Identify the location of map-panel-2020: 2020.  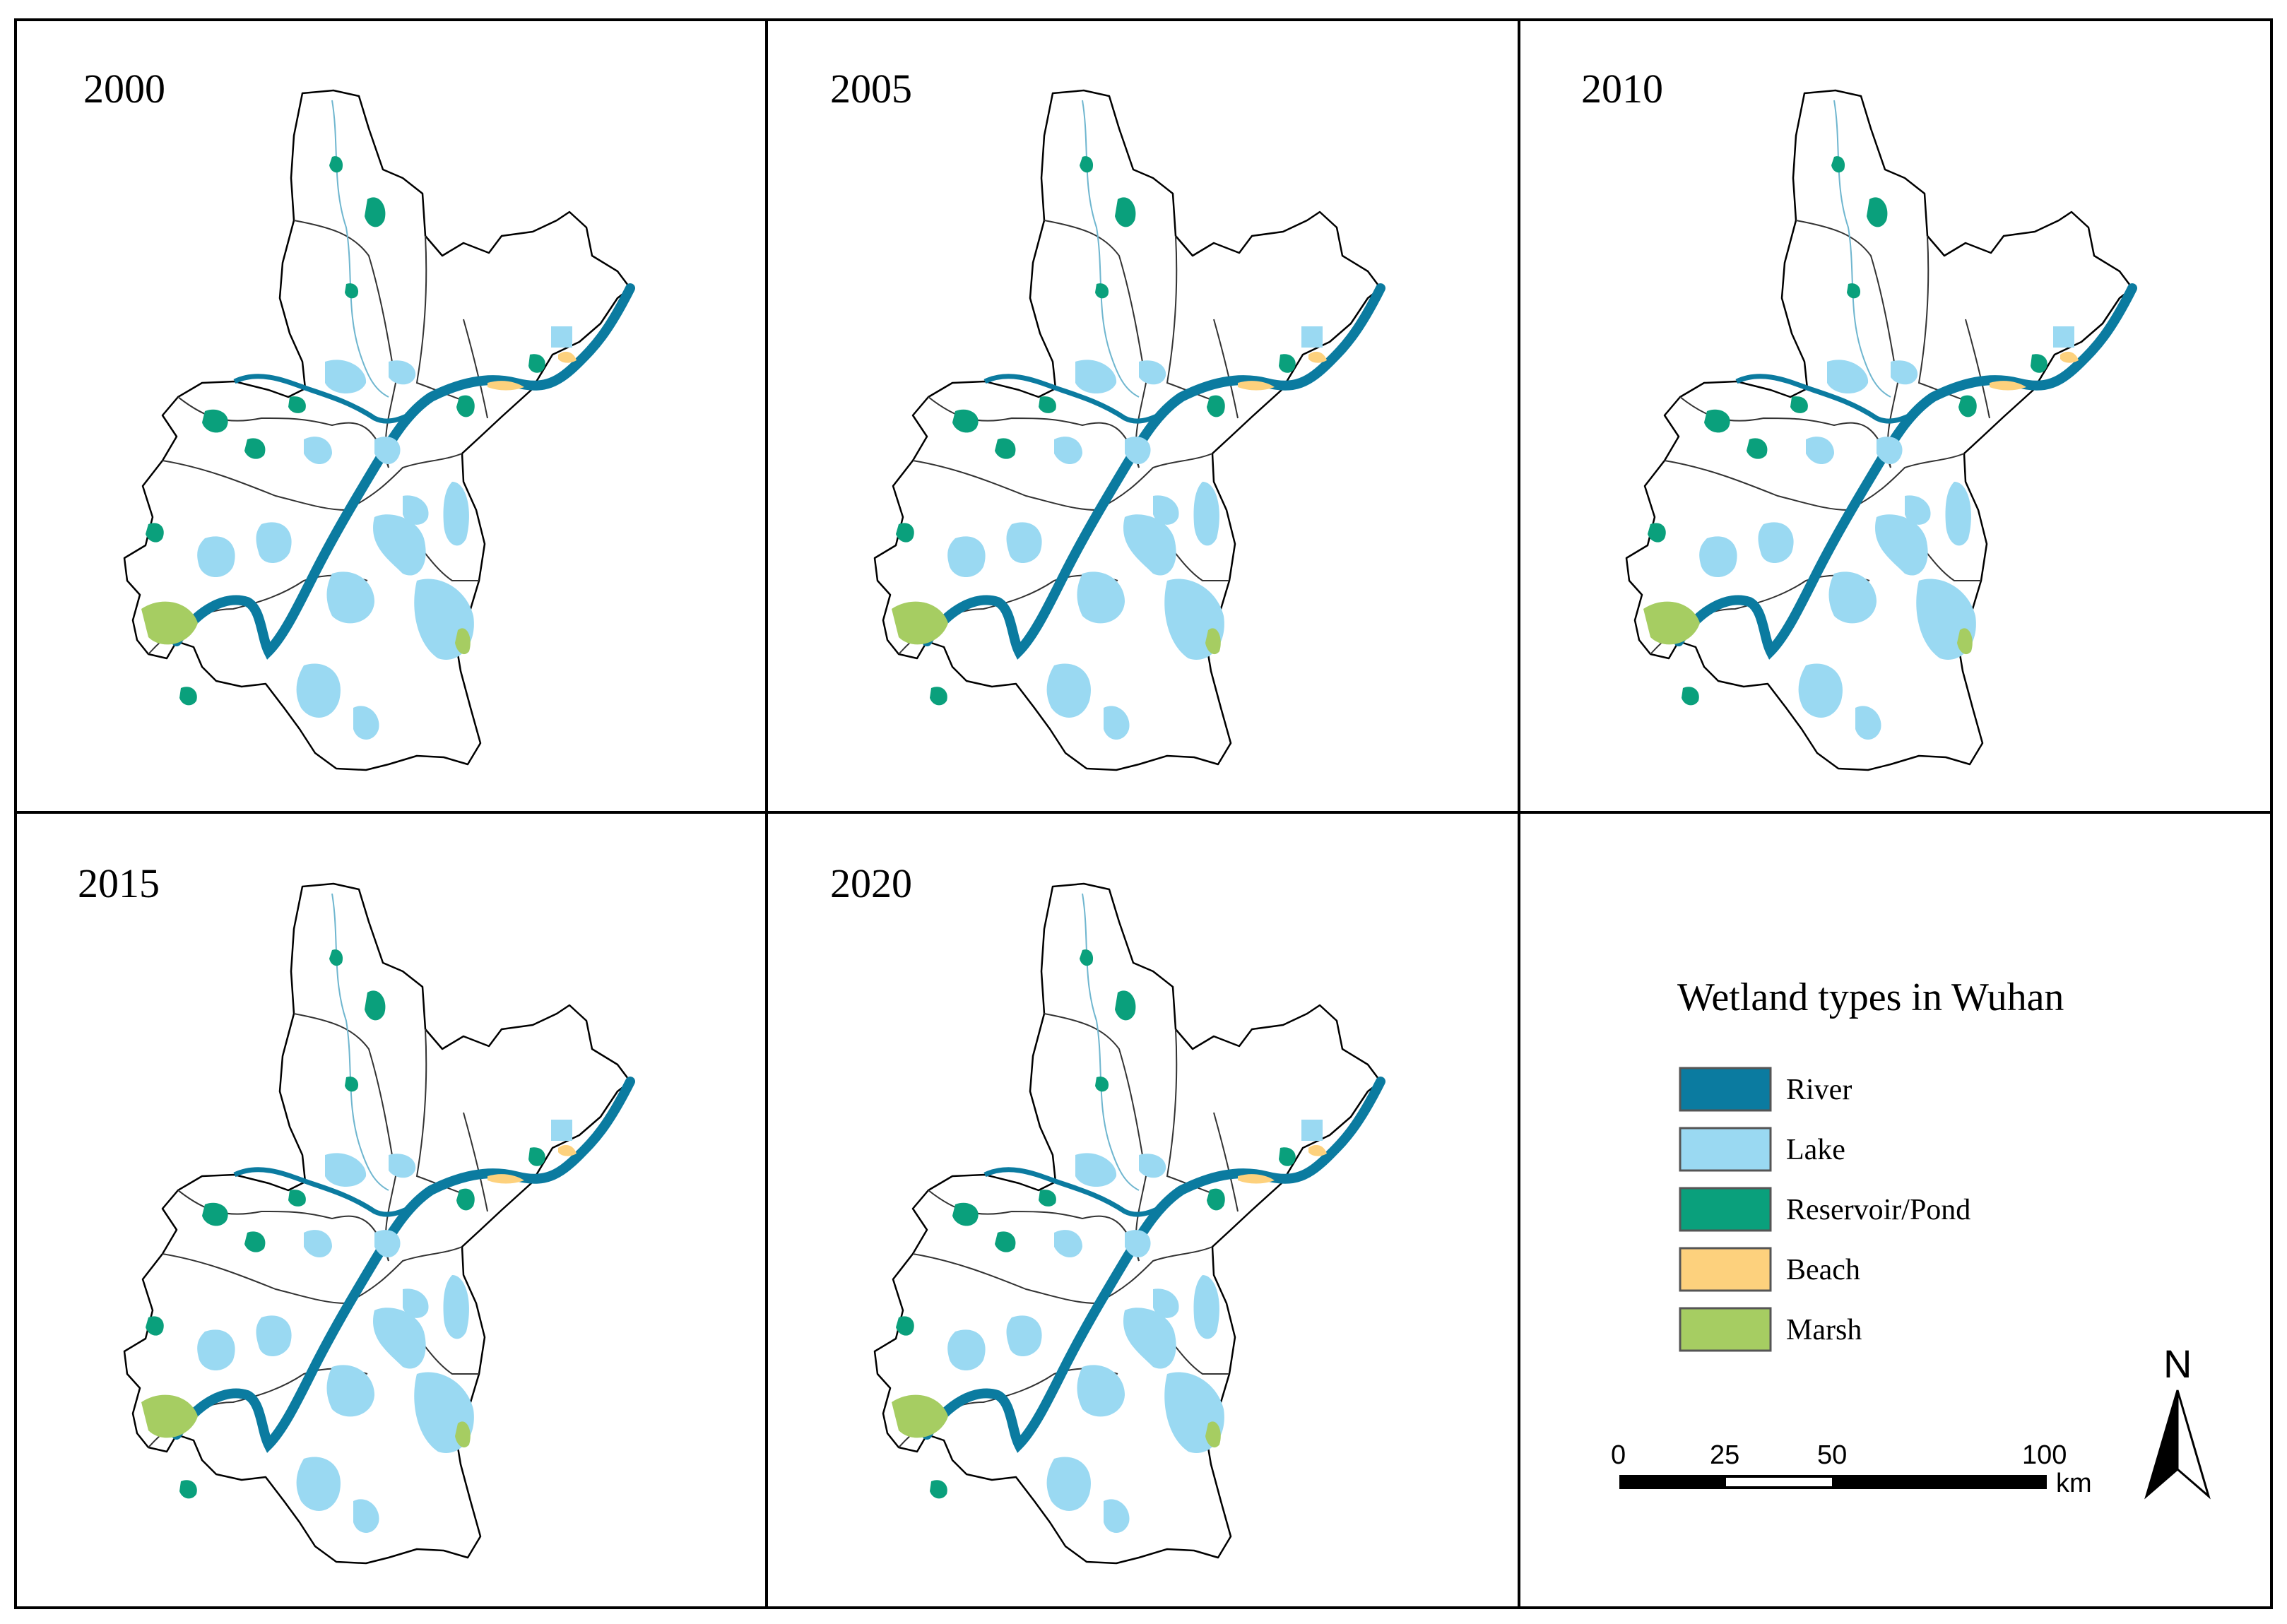
(1105, 1211).